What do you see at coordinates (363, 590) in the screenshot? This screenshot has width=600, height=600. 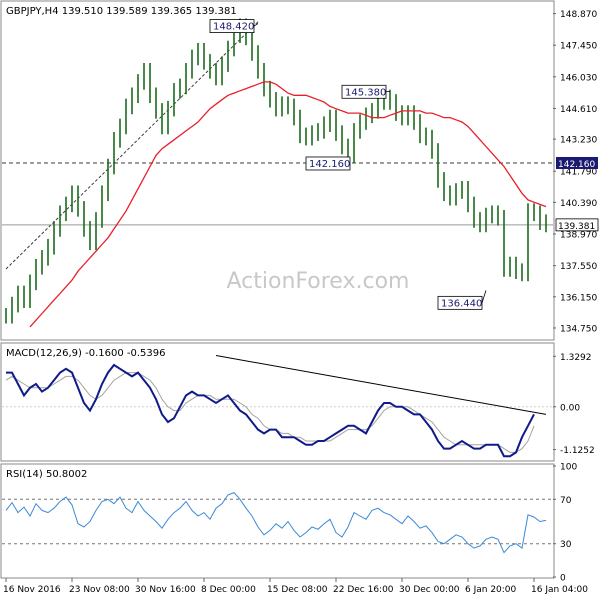 I see `time-tick-label: 22 Dec 16:00` at bounding box center [363, 590].